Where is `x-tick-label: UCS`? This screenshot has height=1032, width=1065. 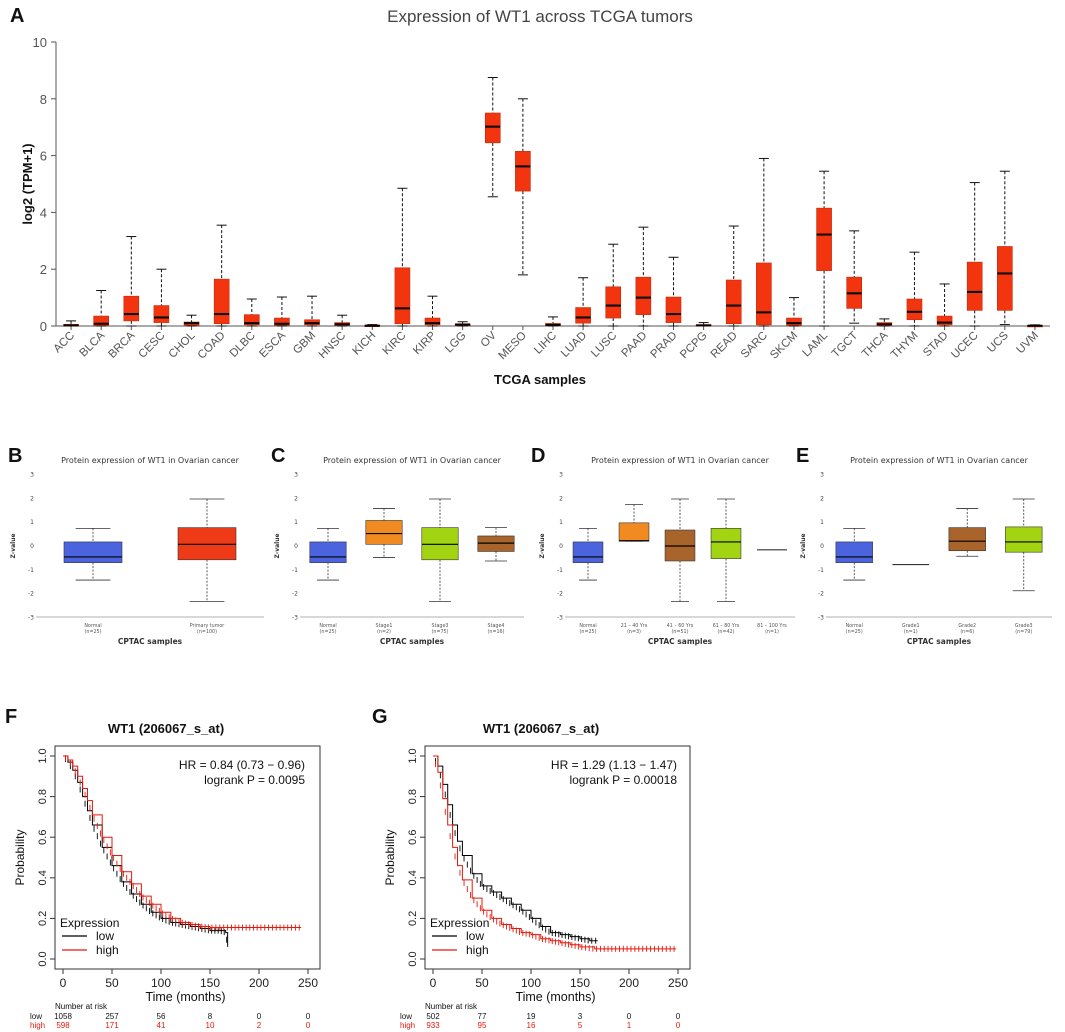
x-tick-label: UCS is located at coordinates (998, 342).